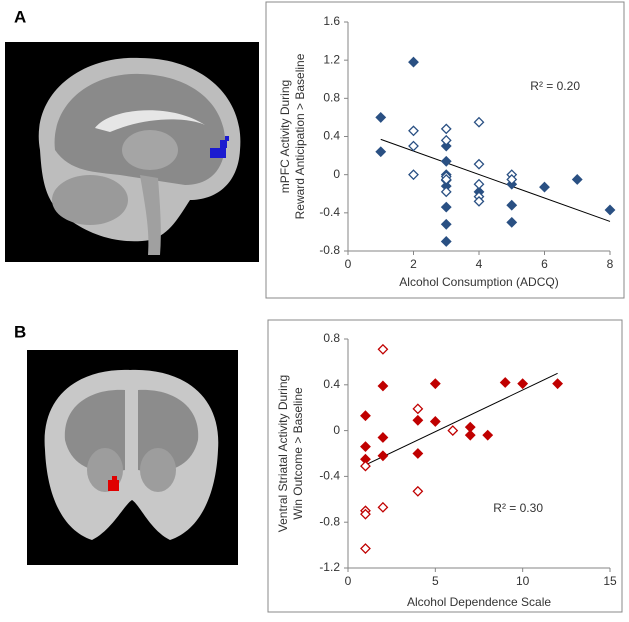  What do you see at coordinates (479, 264) in the screenshot?
I see `x-tick-label: 4` at bounding box center [479, 264].